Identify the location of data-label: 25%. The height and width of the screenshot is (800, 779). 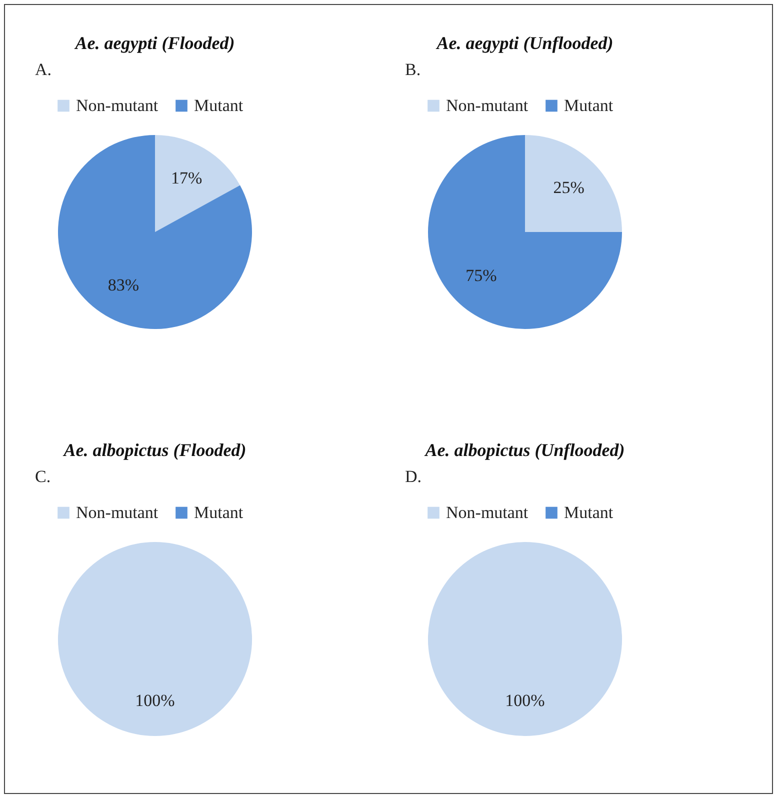
(568, 188).